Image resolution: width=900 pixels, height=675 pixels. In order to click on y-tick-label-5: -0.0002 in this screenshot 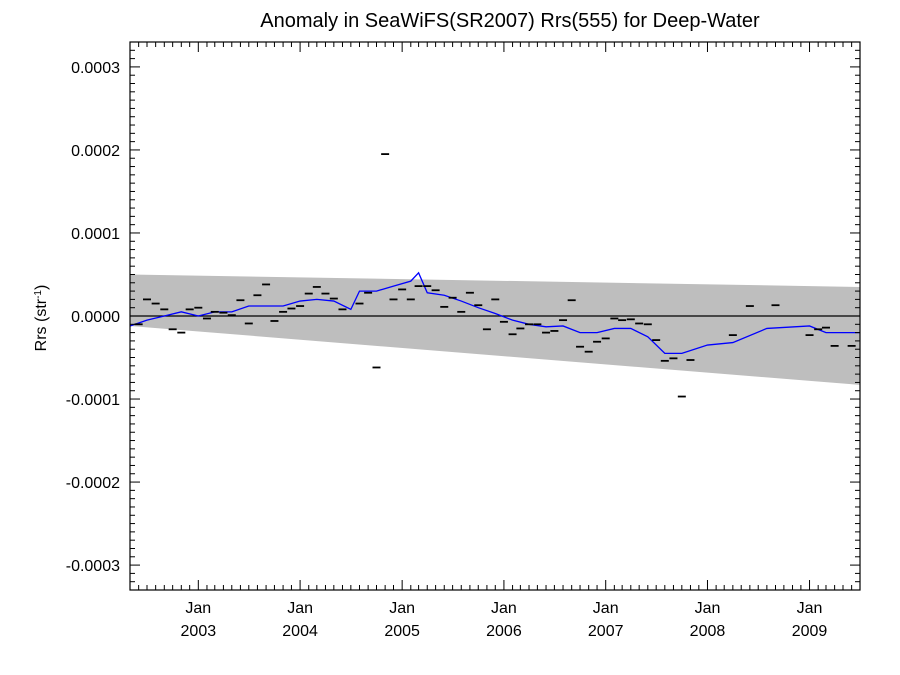, I will do `click(93, 483)`.